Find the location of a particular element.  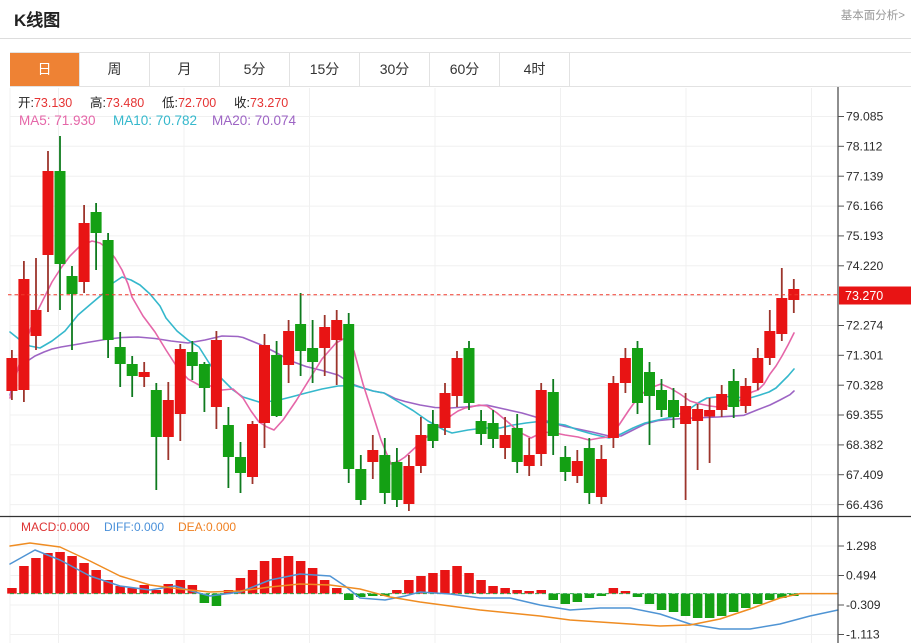

svg-text: 73.270 is located at coordinates (864, 296).